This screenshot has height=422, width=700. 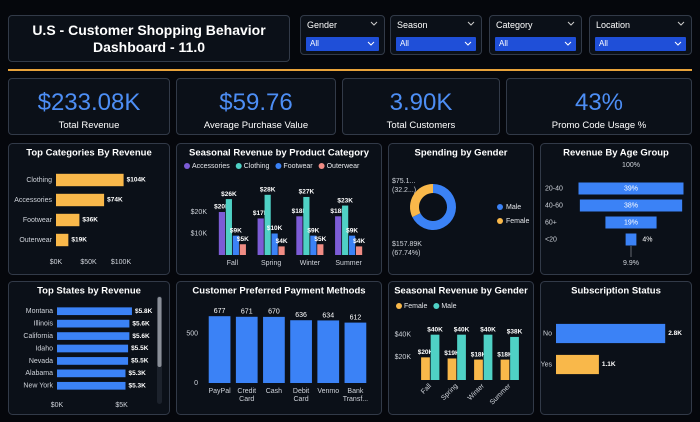 What do you see at coordinates (301, 315) in the screenshot?
I see `value-label: 636` at bounding box center [301, 315].